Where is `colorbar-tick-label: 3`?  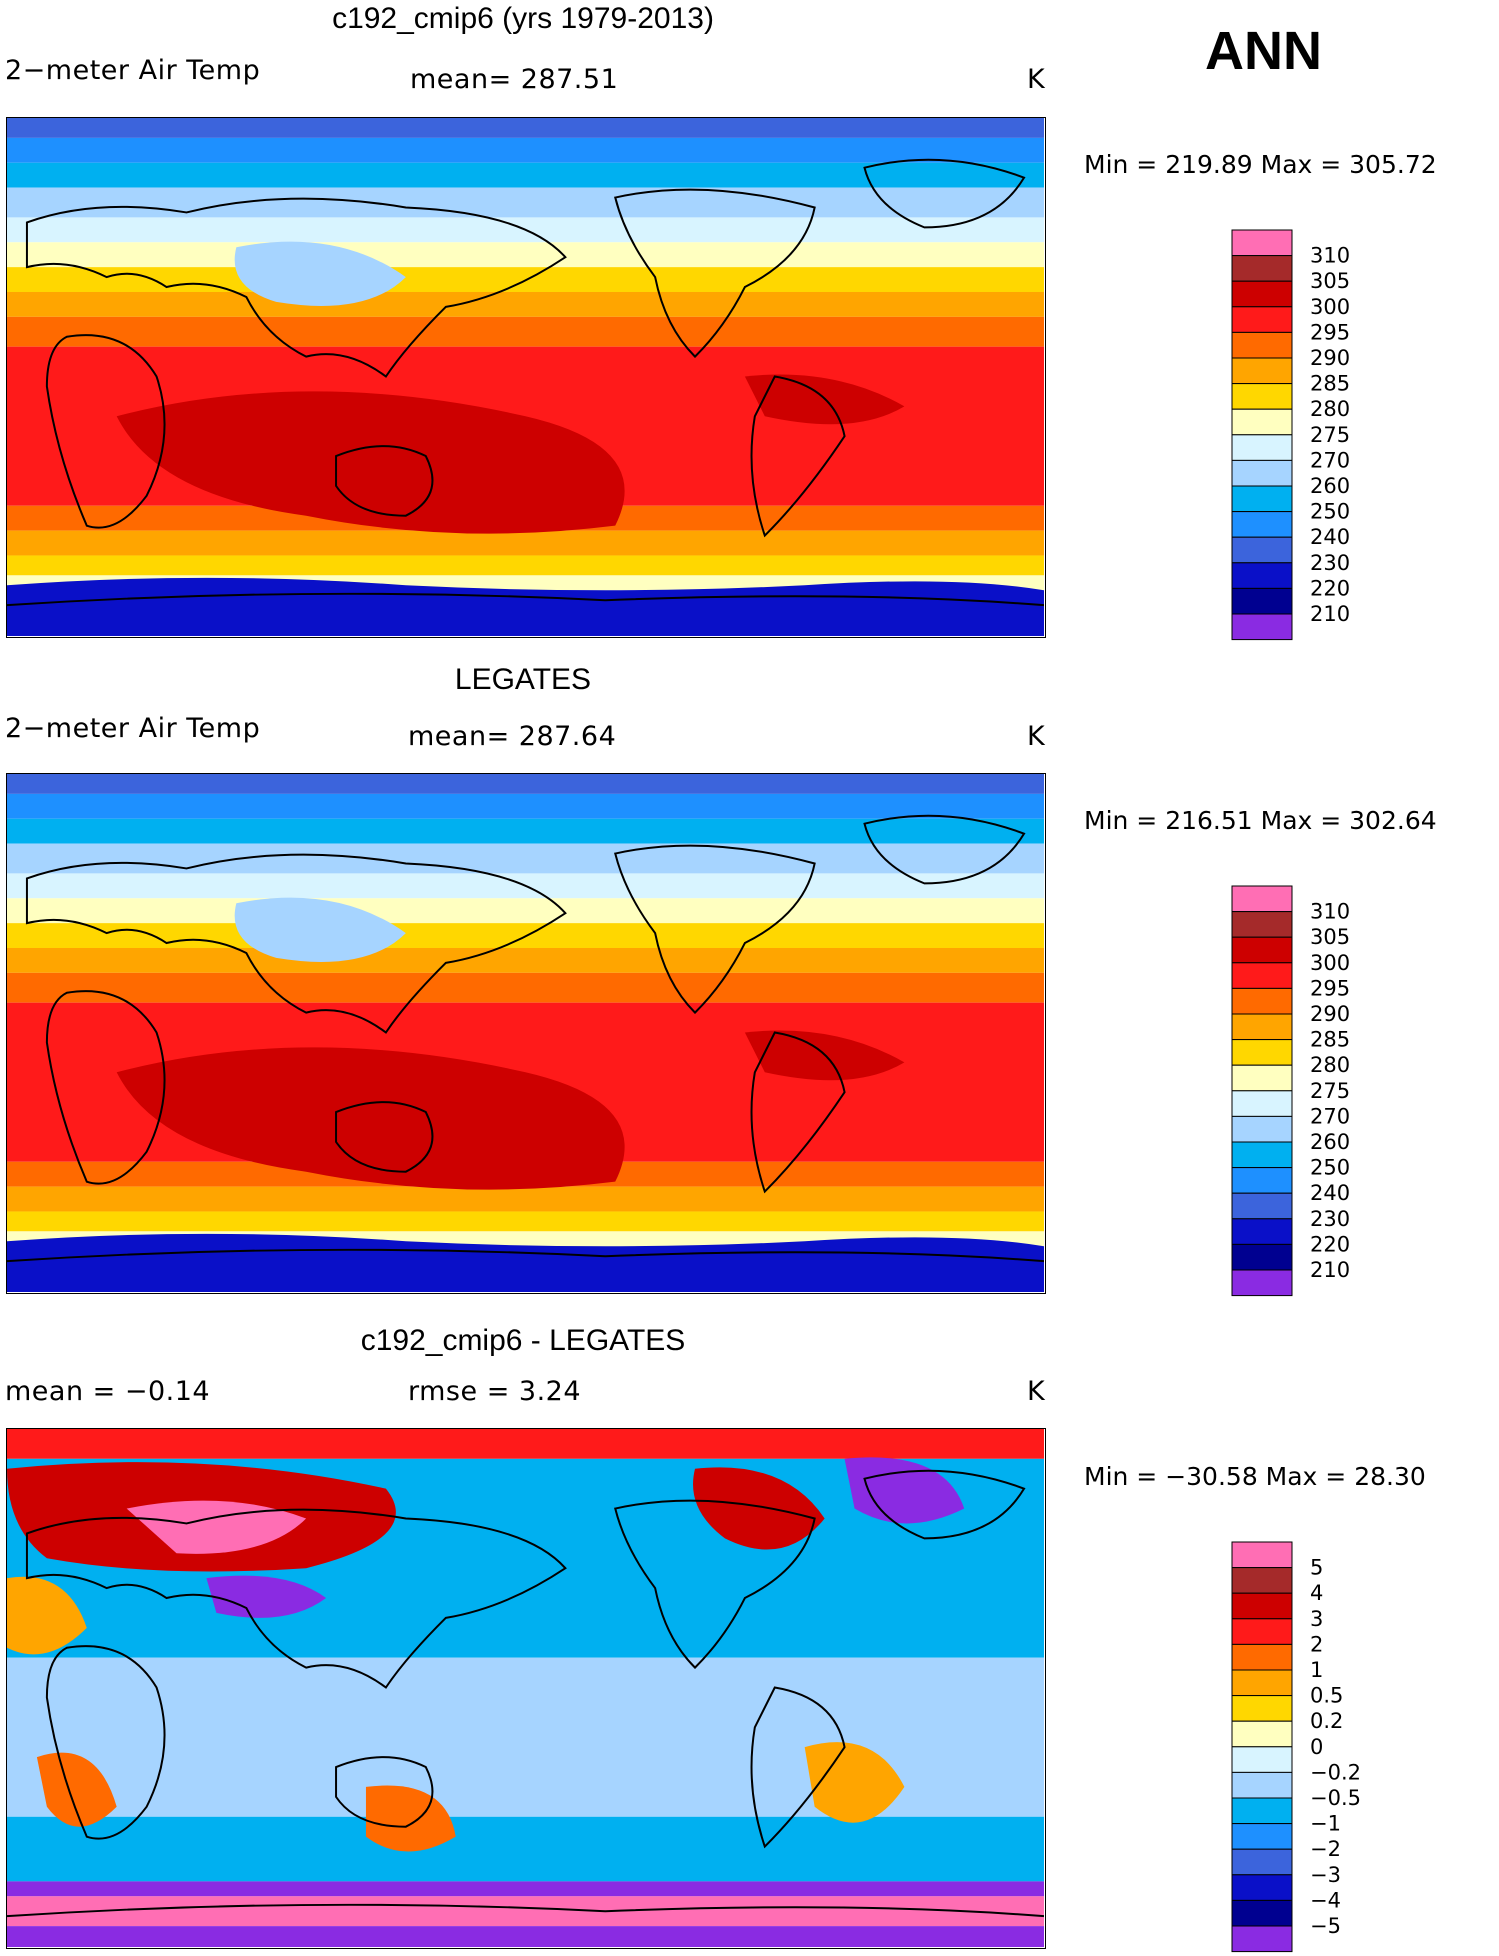
colorbar-tick-label: 3 is located at coordinates (1316, 1619).